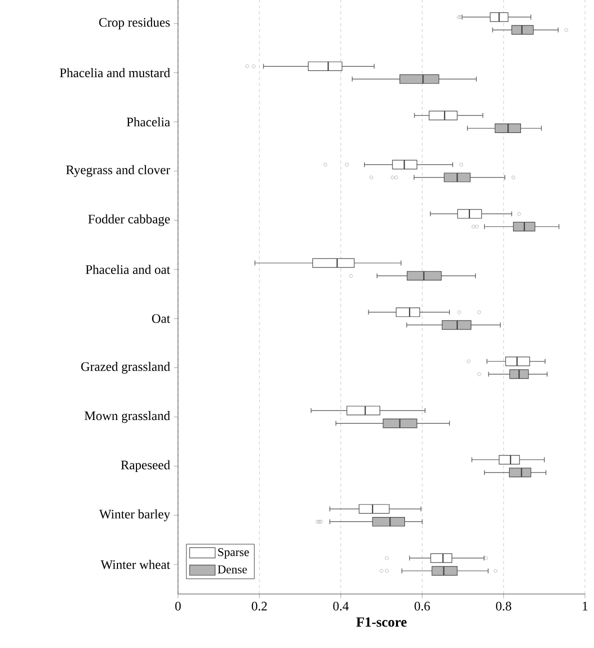 The width and height of the screenshot is (594, 648). I want to click on x-axis-title: F1-score, so click(381, 622).